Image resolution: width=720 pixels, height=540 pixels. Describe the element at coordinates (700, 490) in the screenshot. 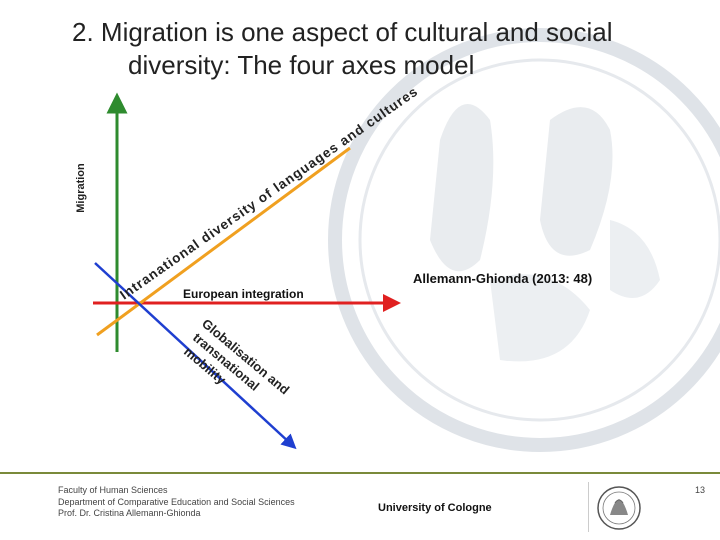

I see `page-number: 13` at that location.